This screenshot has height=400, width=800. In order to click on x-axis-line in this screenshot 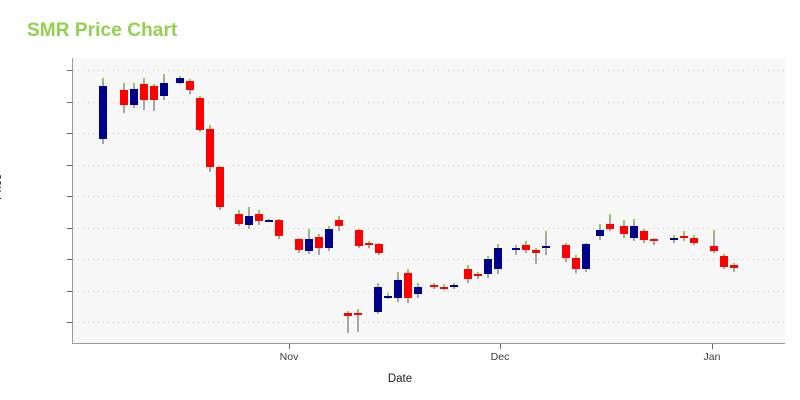, I will do `click(428, 343)`.